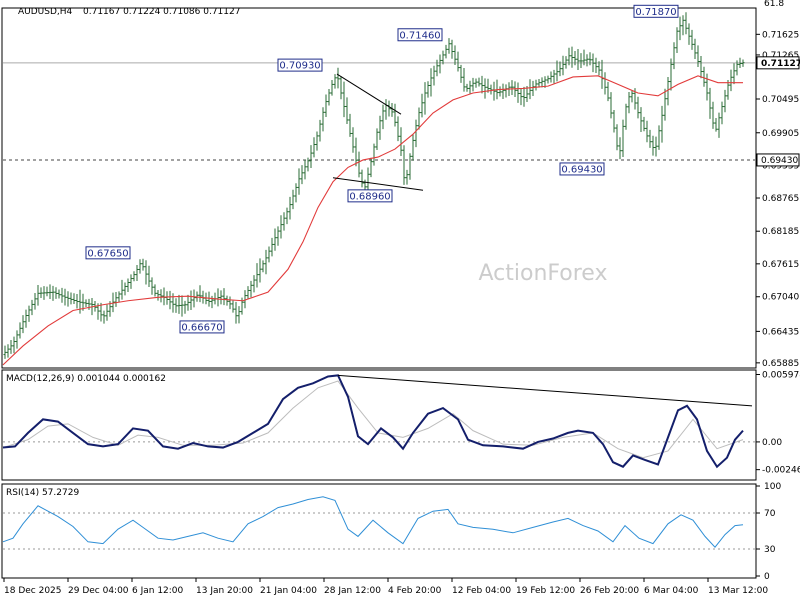  What do you see at coordinates (33, 591) in the screenshot?
I see `time-tick-label: 18 Dec 2025` at bounding box center [33, 591].